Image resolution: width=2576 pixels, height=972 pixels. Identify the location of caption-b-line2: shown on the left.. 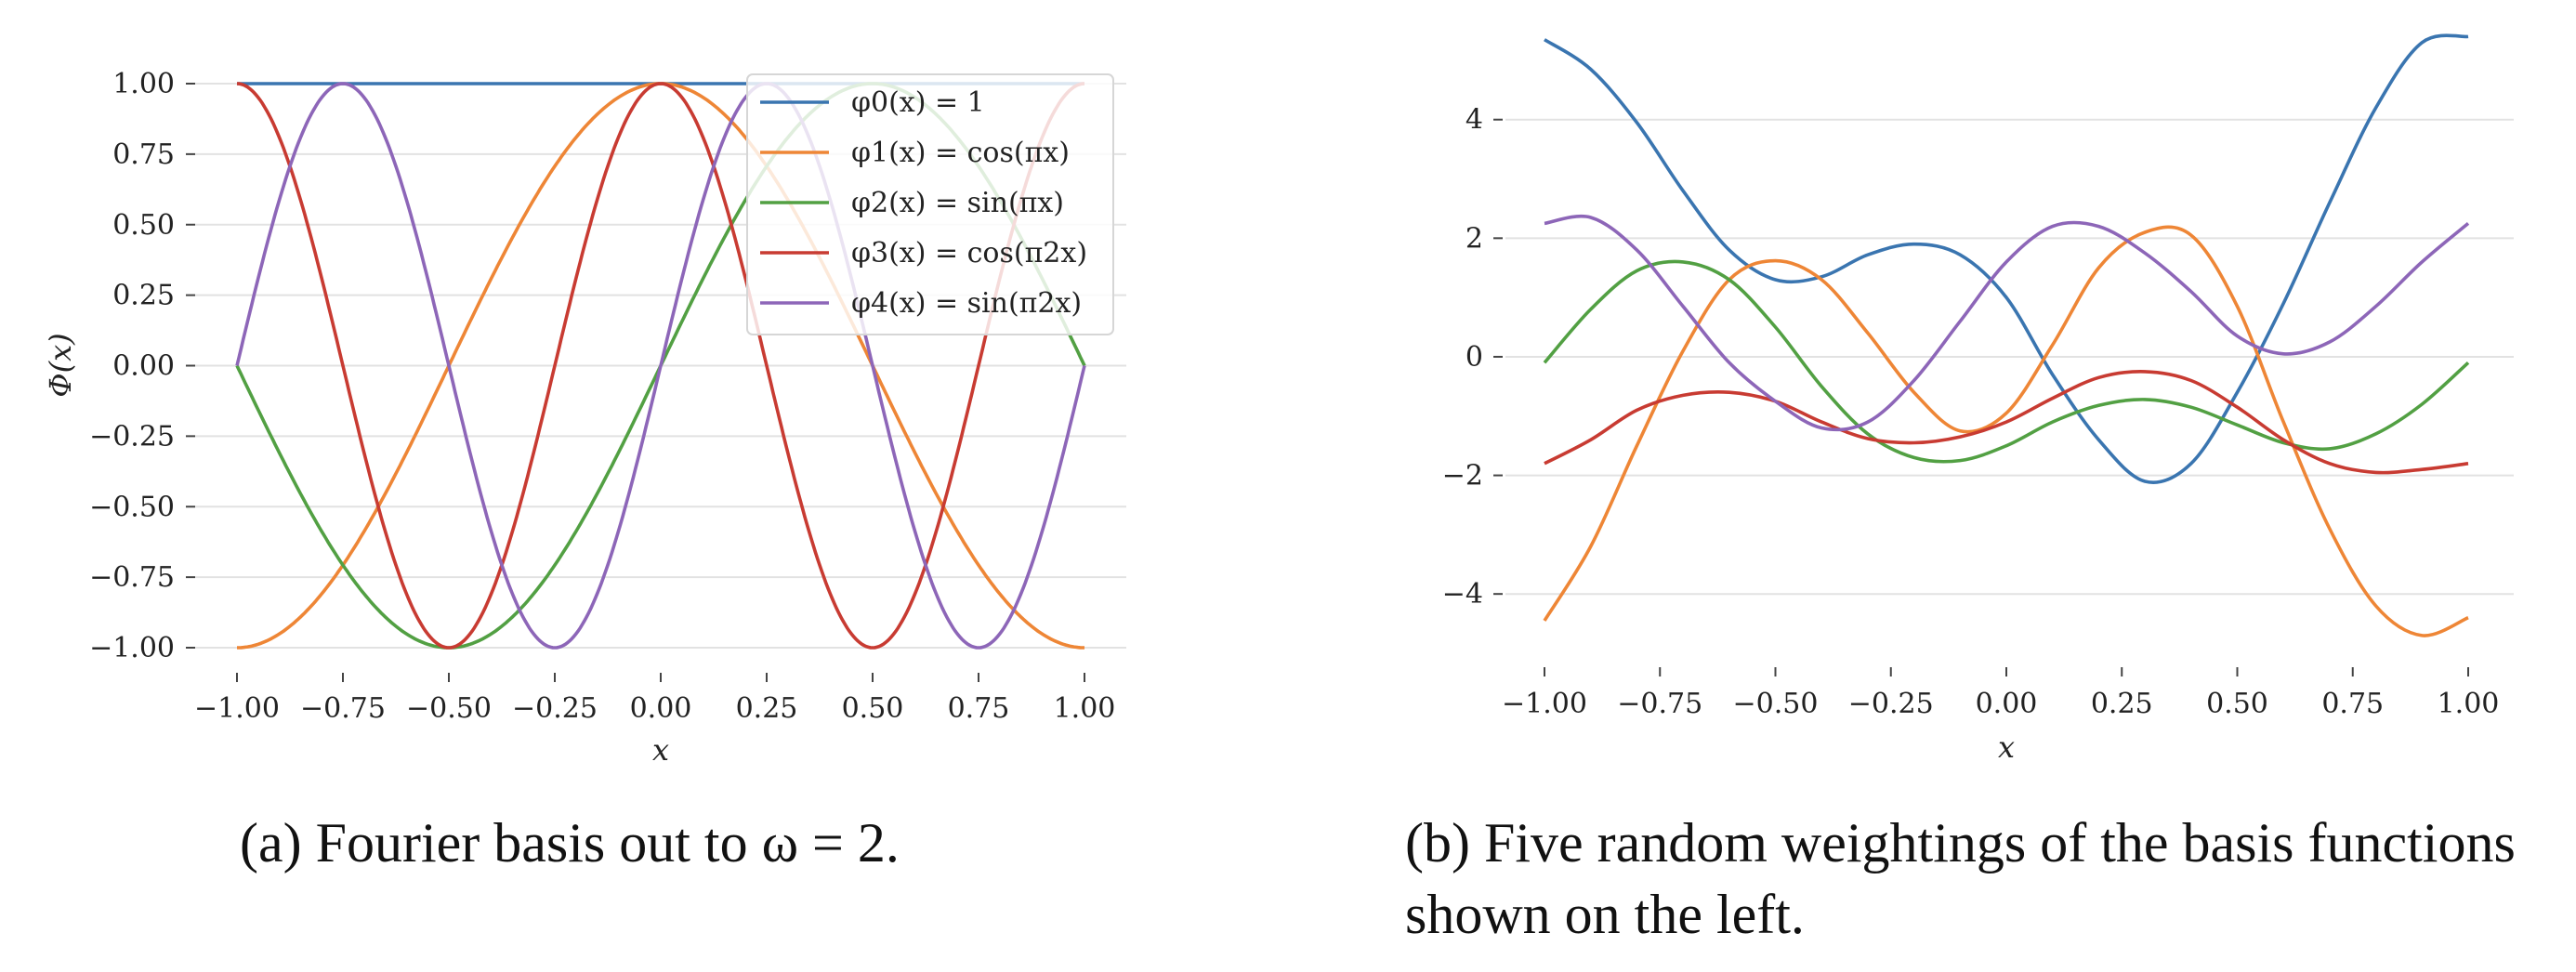
(1605, 914).